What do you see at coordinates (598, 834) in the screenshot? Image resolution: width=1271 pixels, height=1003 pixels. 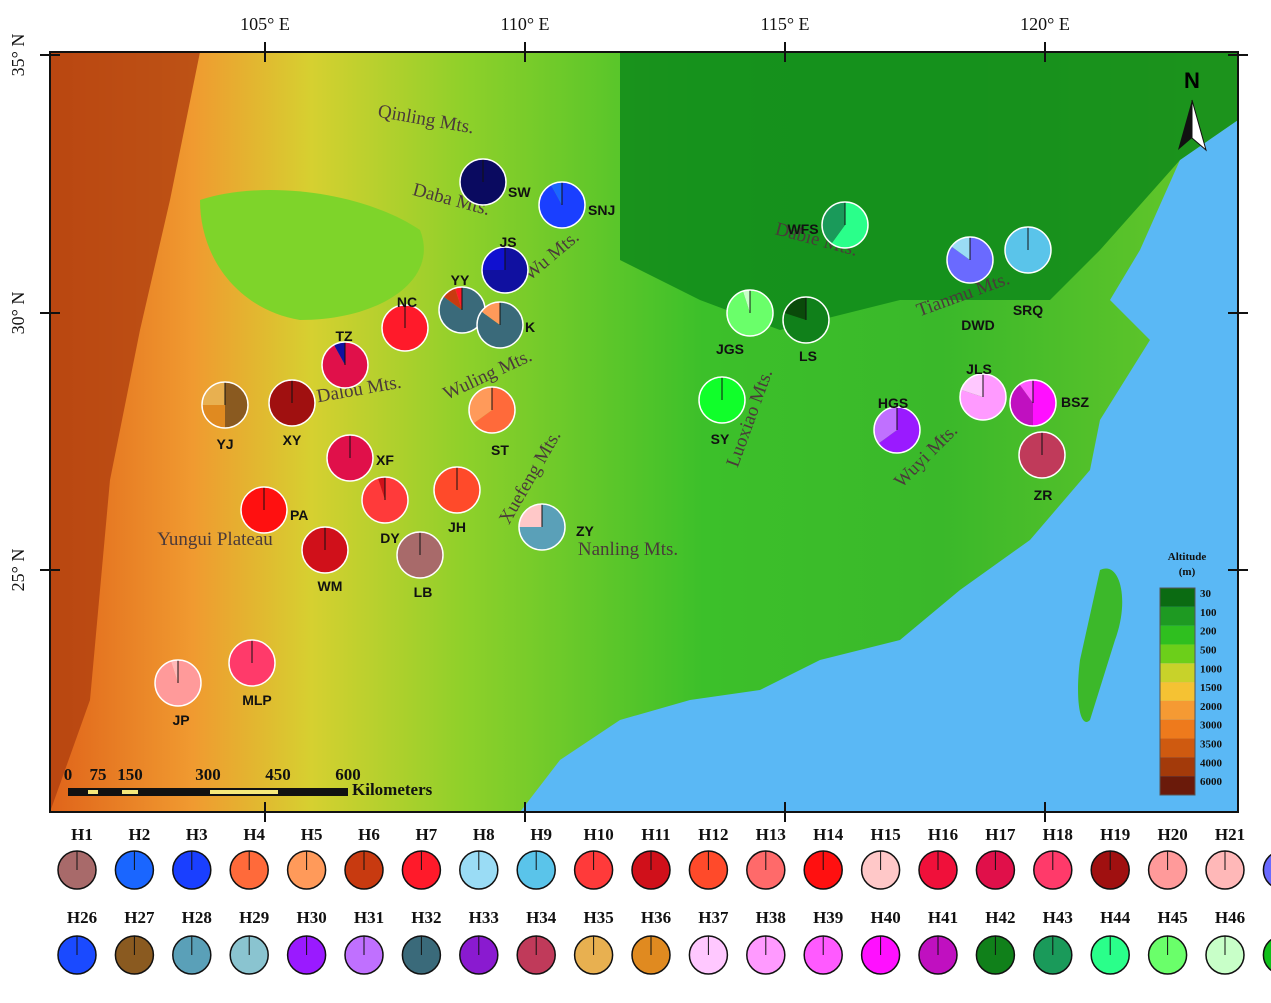 I see `haplotype-label: H10` at bounding box center [598, 834].